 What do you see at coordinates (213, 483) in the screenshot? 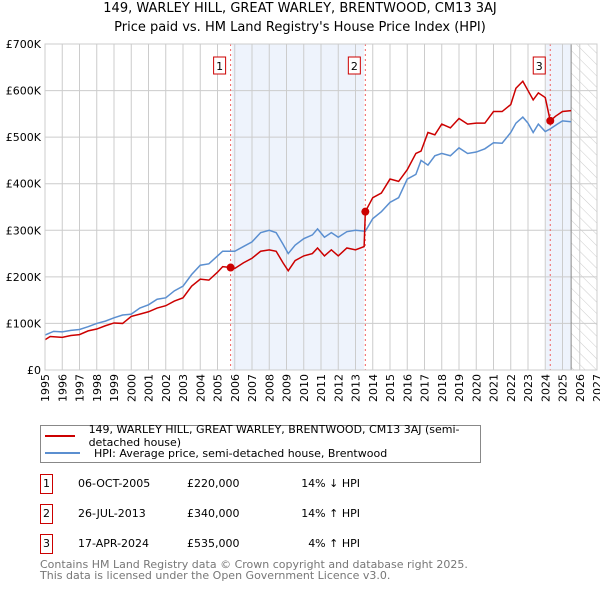
I see `sale-price: £220,000` at bounding box center [213, 483].